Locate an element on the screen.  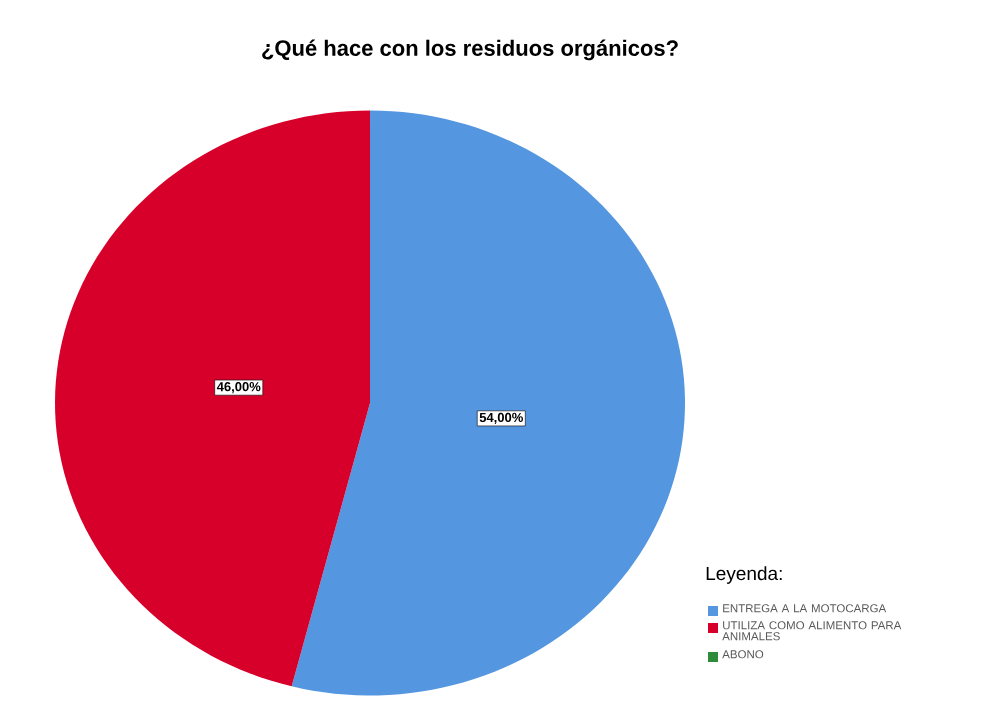
legend-title: Leyenda: is located at coordinates (744, 575).